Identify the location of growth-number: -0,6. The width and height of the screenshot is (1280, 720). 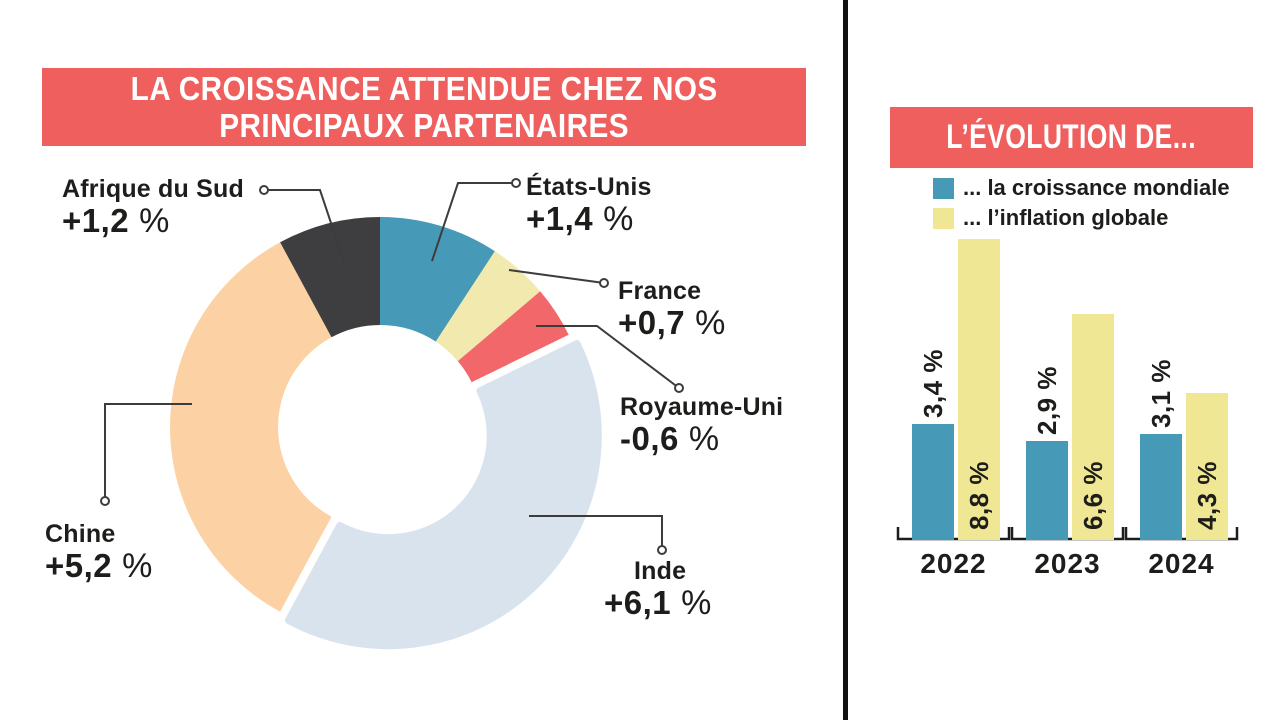
(649, 438).